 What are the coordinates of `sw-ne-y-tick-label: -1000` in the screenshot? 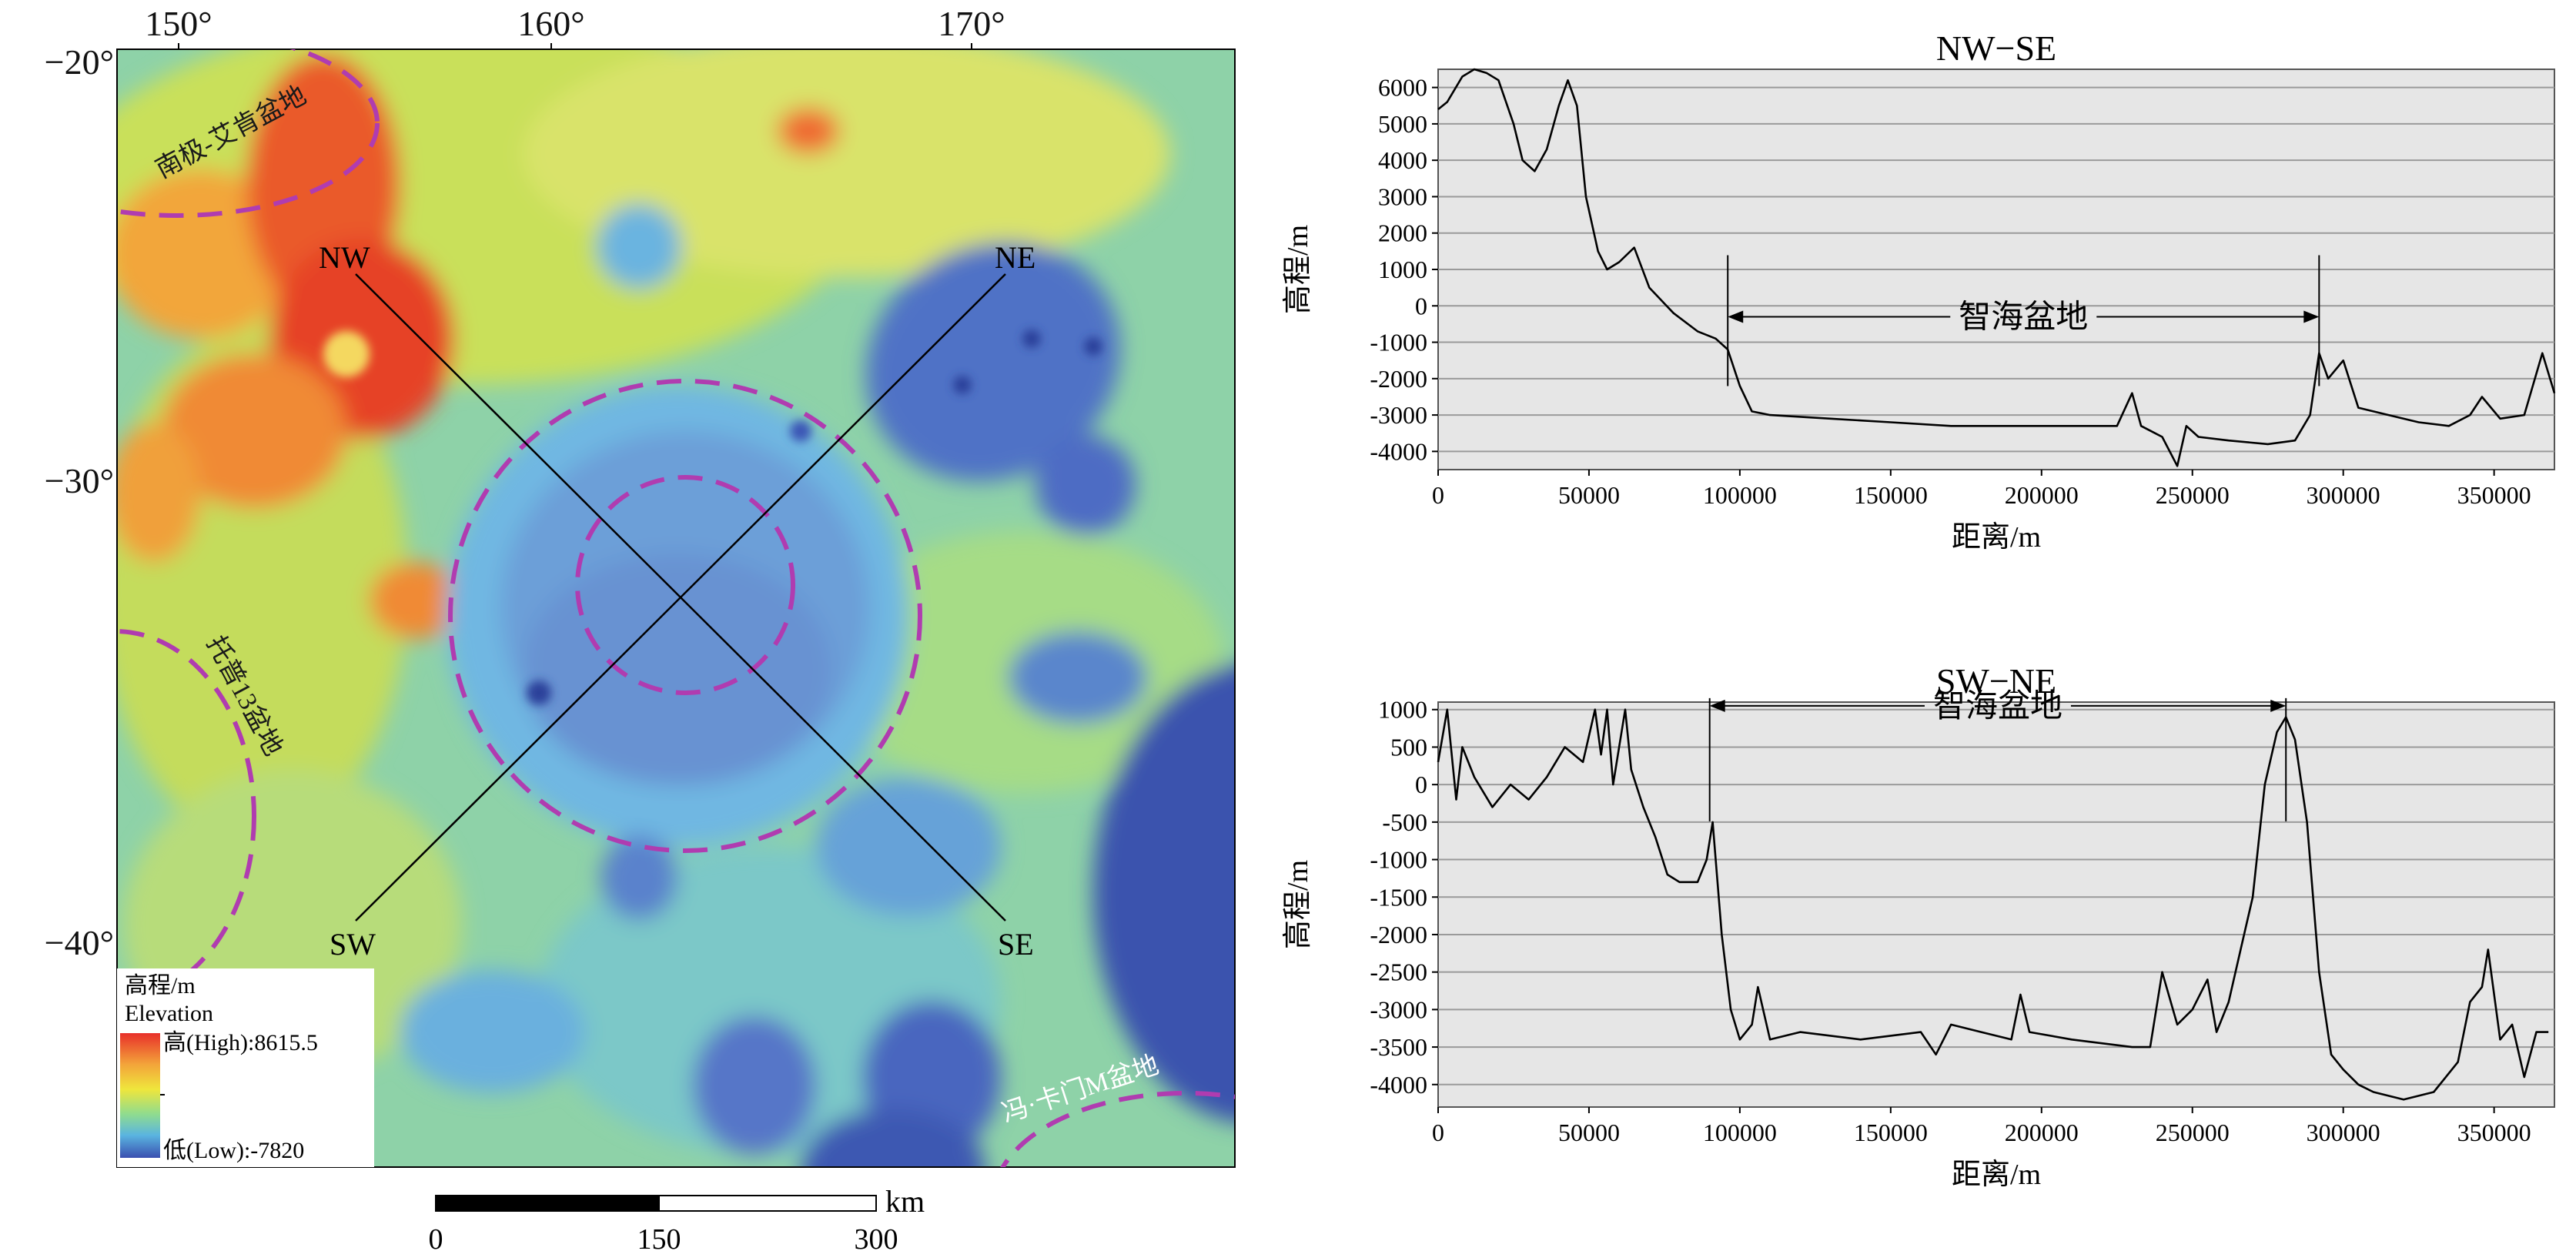 It's located at (1399, 860).